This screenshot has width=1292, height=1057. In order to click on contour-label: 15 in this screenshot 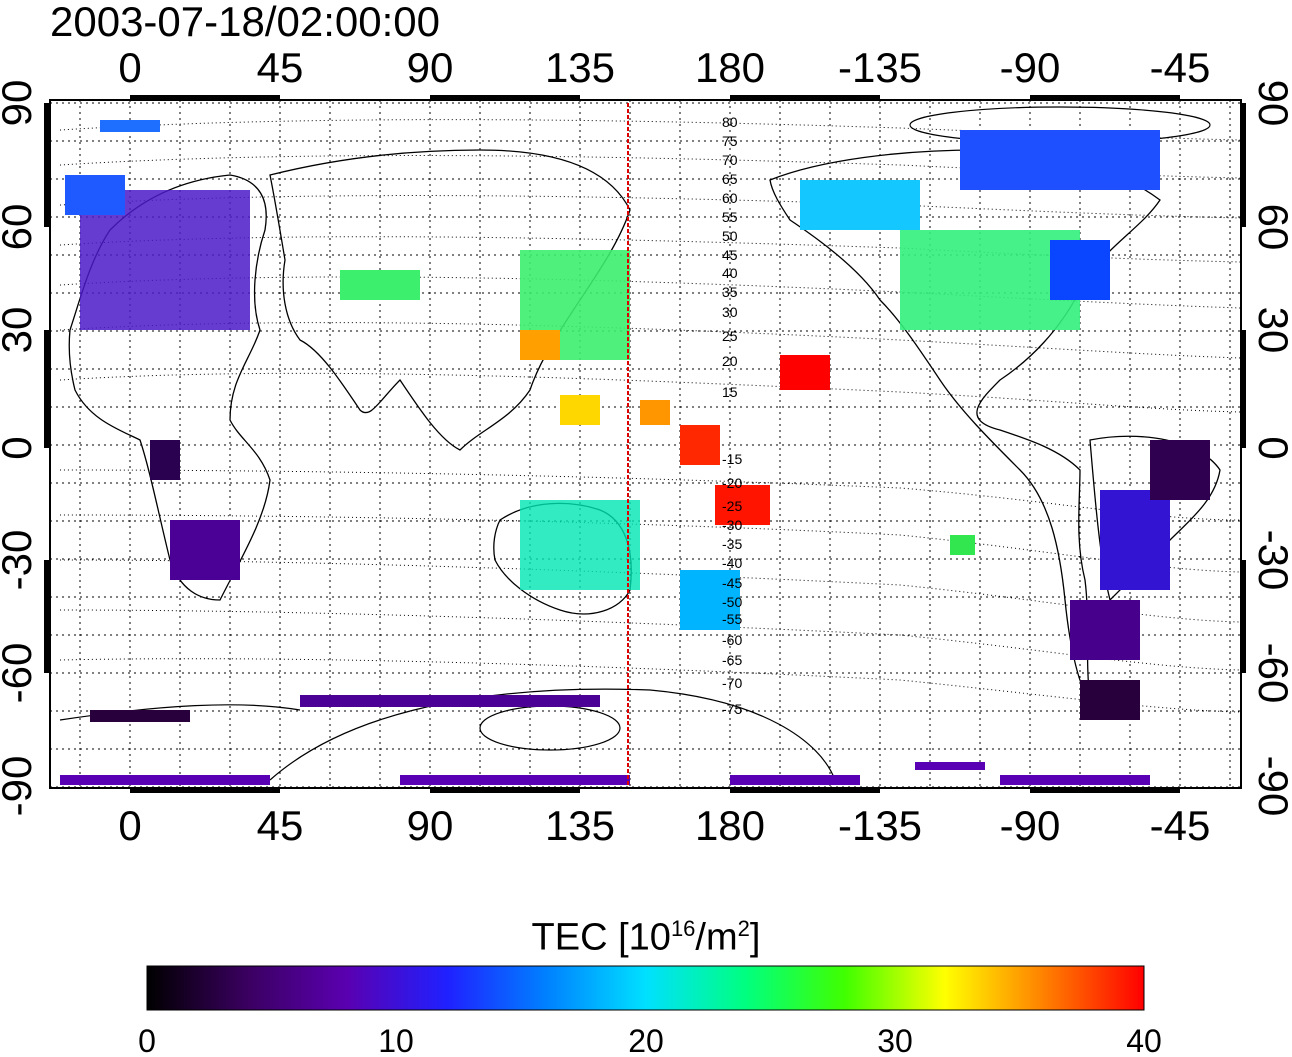, I will do `click(730, 392)`.